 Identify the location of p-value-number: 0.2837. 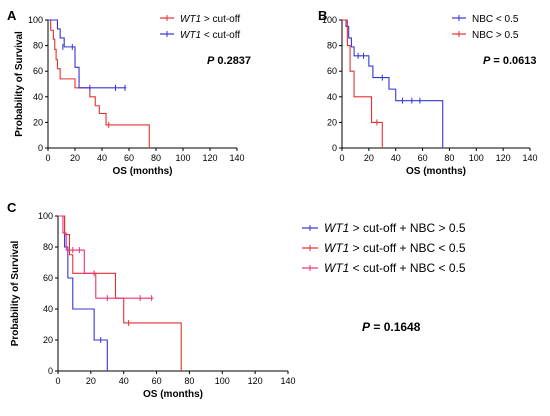
(232, 61).